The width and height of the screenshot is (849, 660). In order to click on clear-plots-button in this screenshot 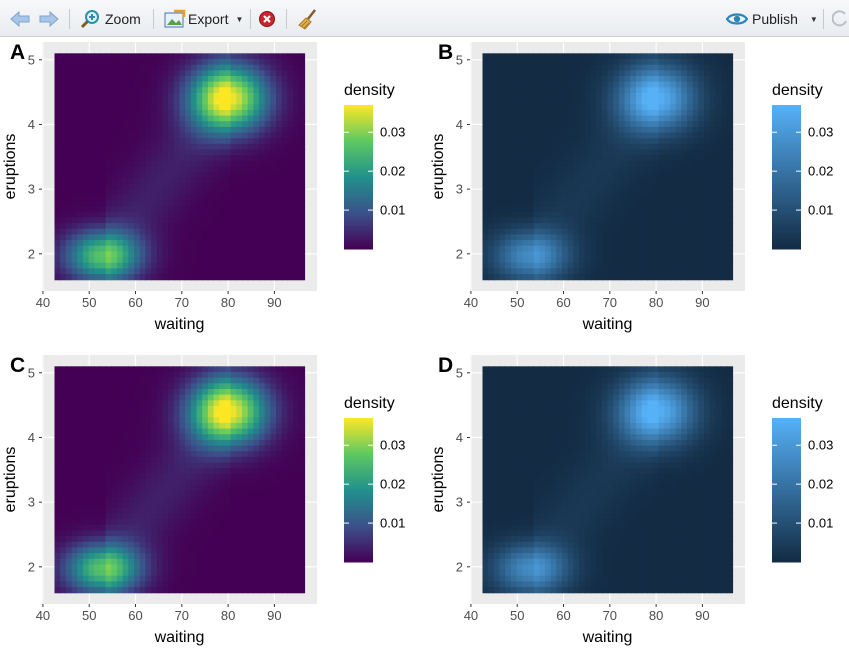, I will do `click(308, 19)`.